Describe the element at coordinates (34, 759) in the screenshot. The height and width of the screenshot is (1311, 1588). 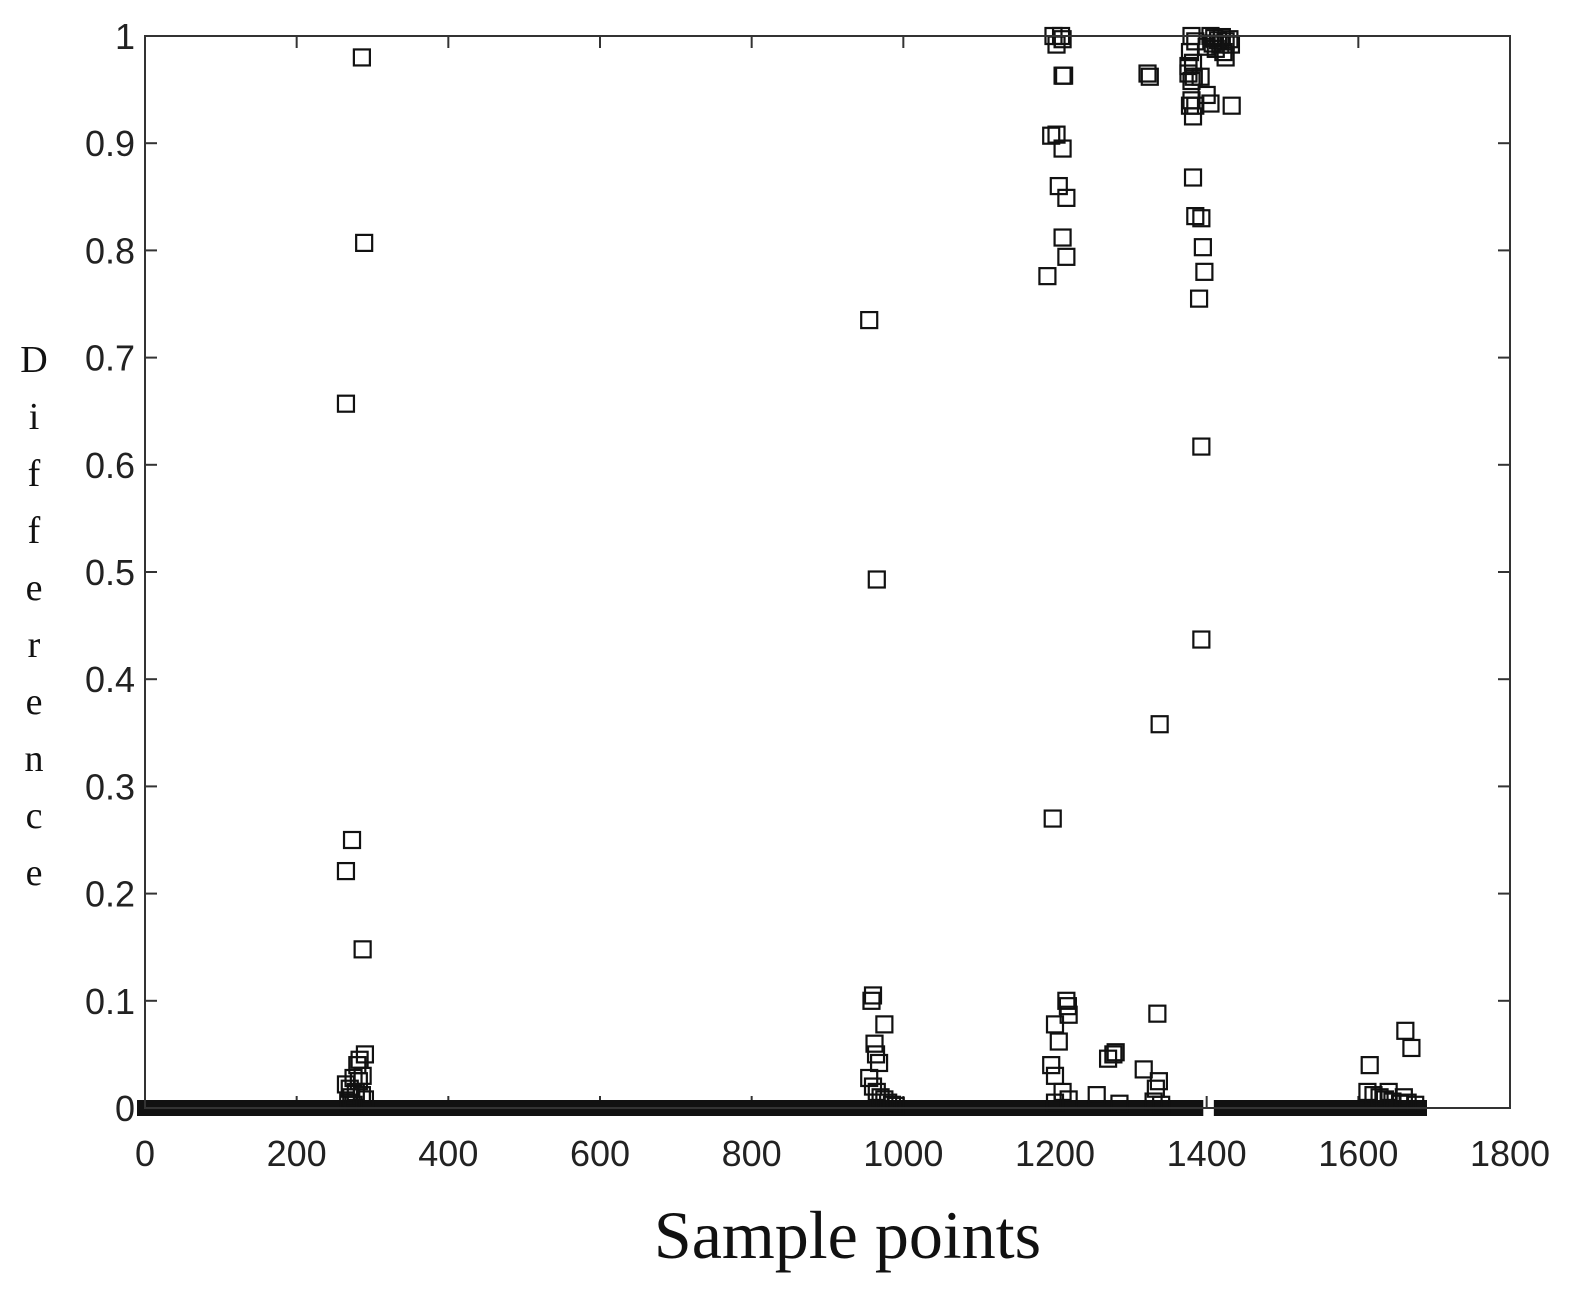
I see `y-axis-title-char: n` at that location.